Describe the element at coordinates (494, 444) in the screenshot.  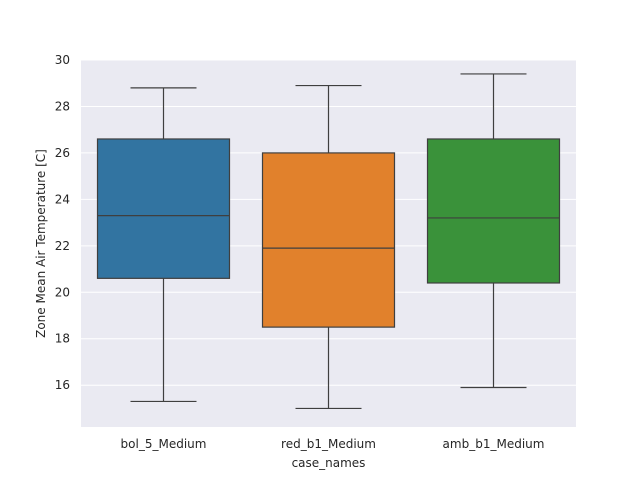
I see `x-tick-label: amb_b1_Medium` at that location.